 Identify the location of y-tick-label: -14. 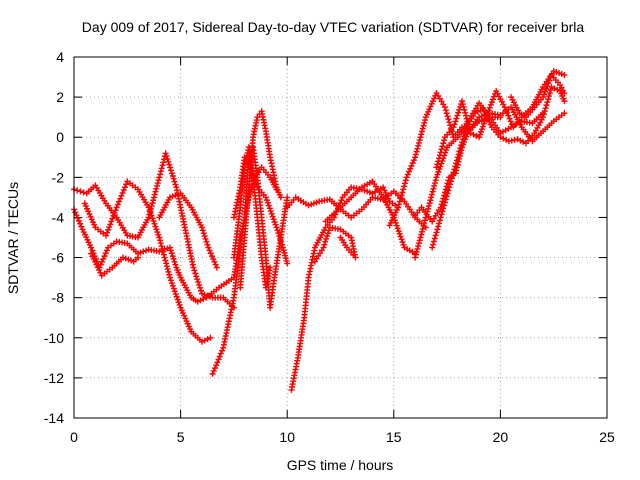
(54, 418).